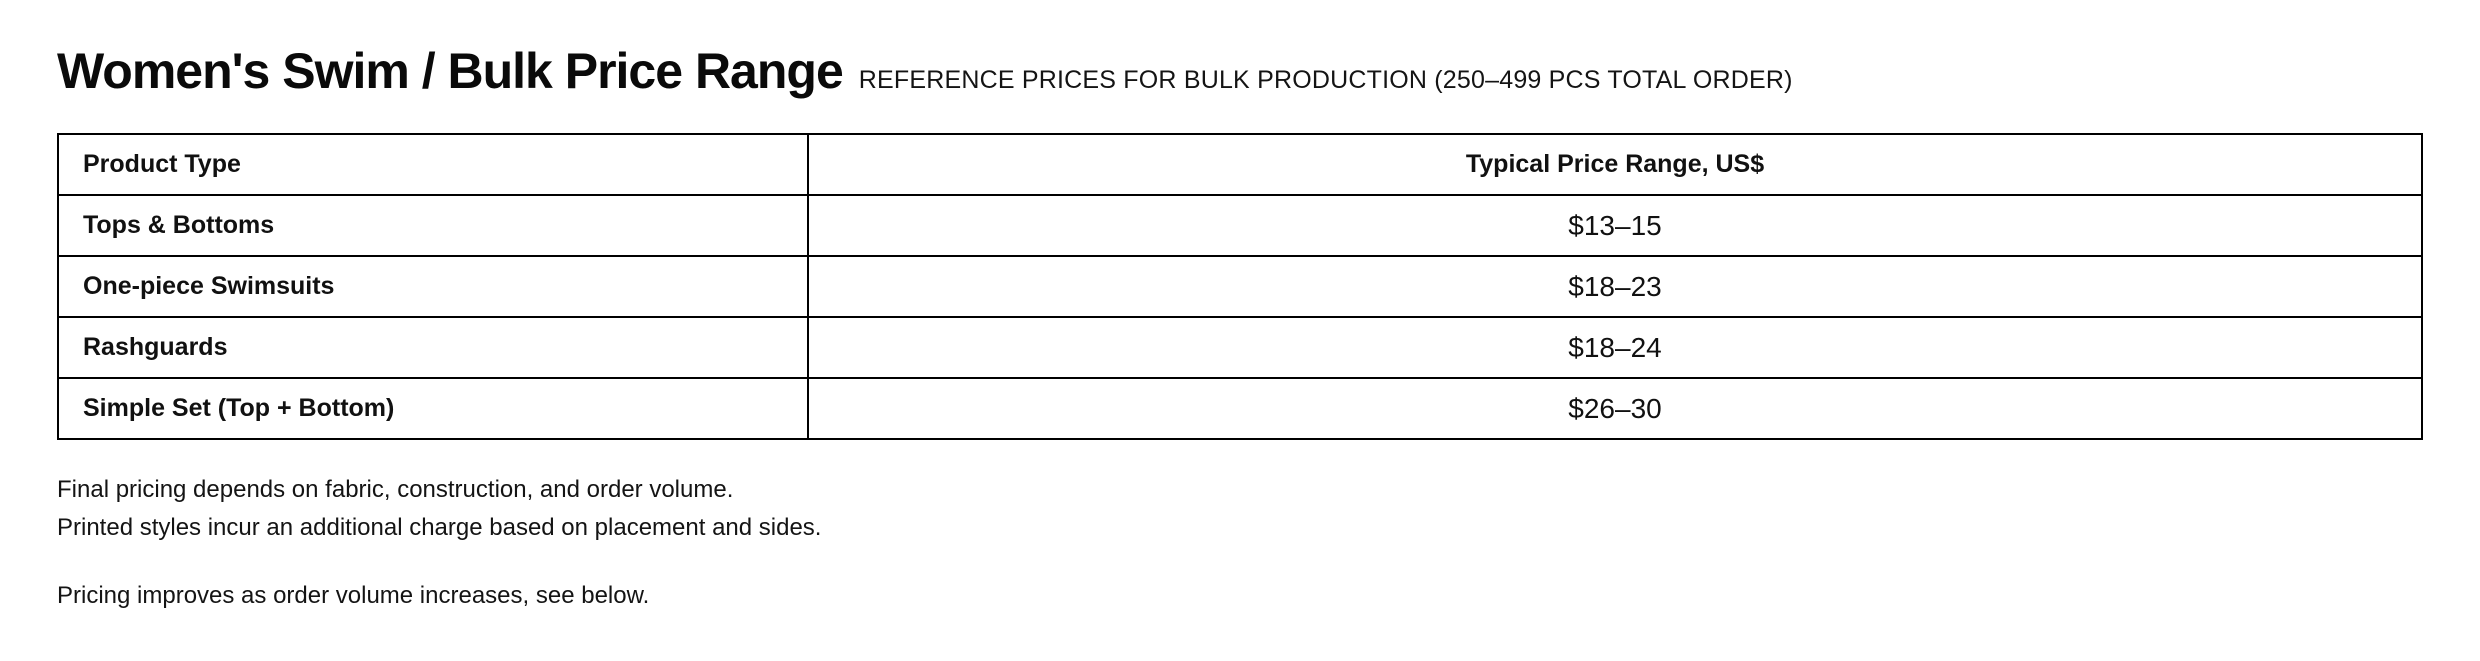  What do you see at coordinates (433, 347) in the screenshot?
I see `product-name-cell: Rashguards` at bounding box center [433, 347].